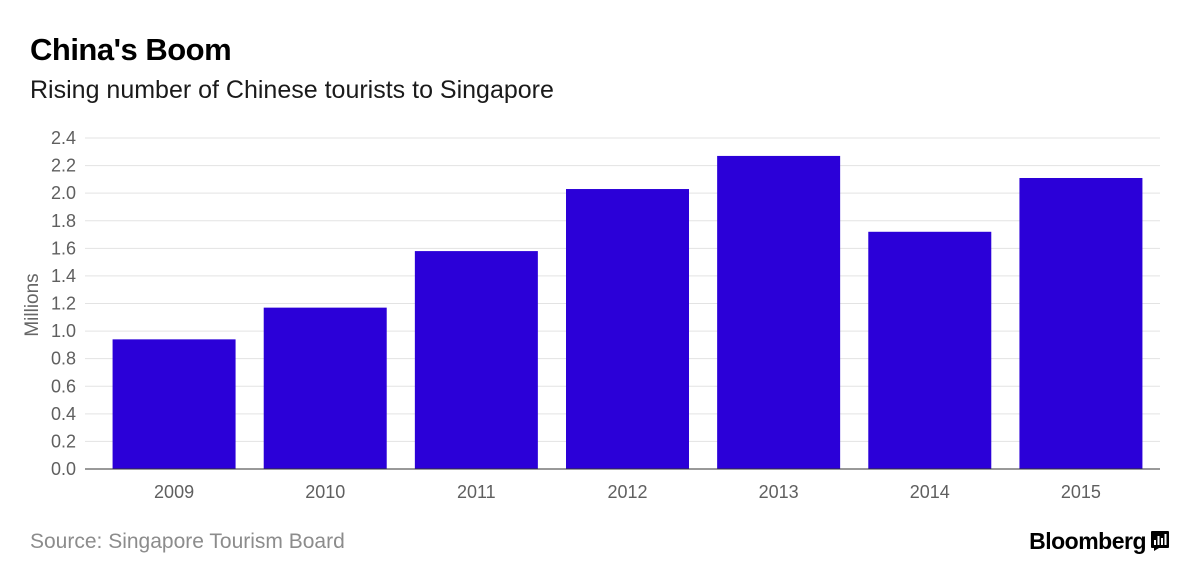  What do you see at coordinates (1087, 541) in the screenshot?
I see `brand-logo: Bloomberg` at bounding box center [1087, 541].